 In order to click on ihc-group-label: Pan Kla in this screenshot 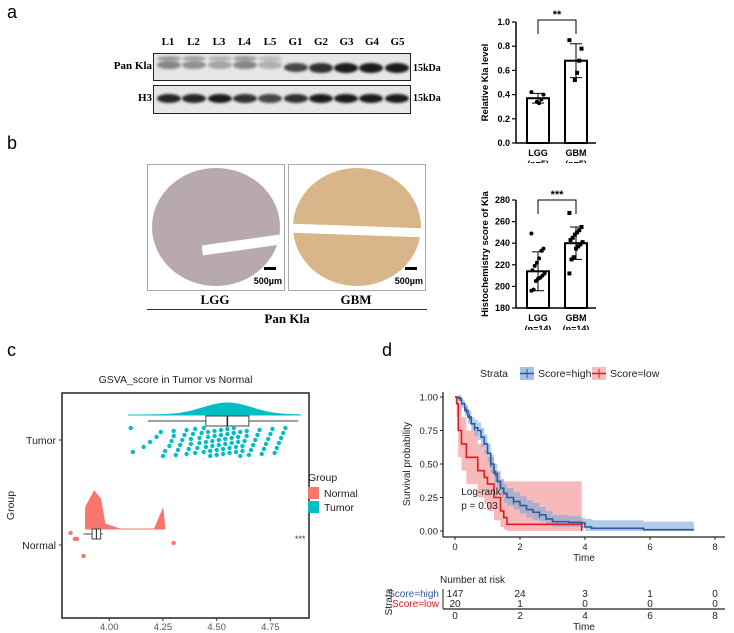, I will do `click(287, 318)`.